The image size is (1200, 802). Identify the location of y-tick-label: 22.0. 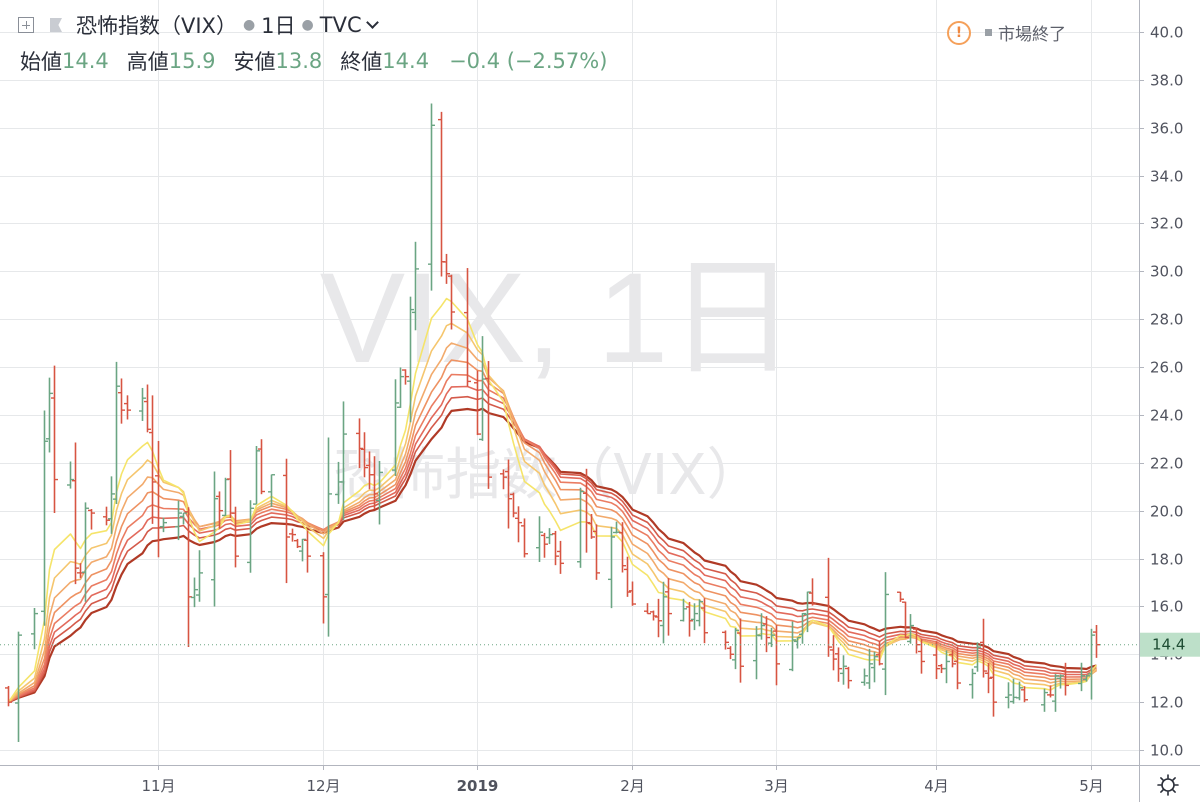
(1166, 464).